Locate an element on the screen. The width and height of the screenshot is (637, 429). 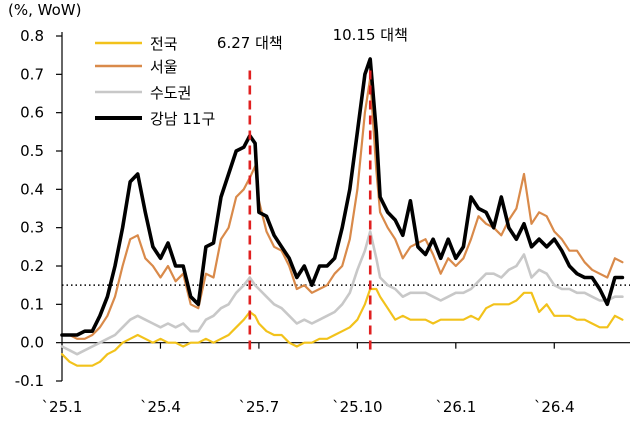
y-tick-label: 0.2 is located at coordinates (32, 266).